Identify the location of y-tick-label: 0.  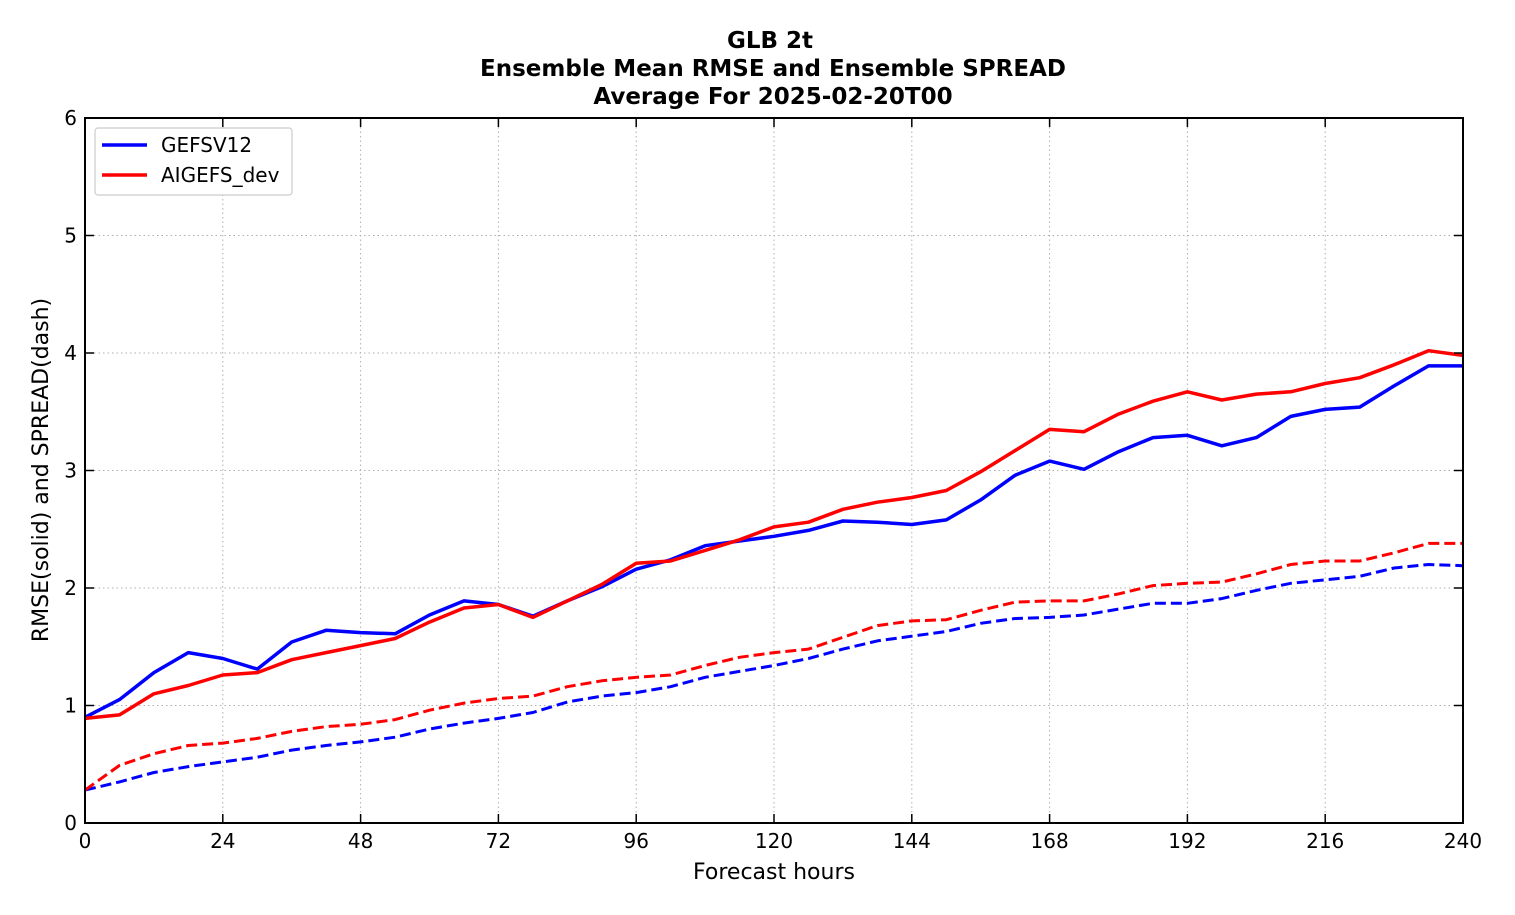
(70, 823).